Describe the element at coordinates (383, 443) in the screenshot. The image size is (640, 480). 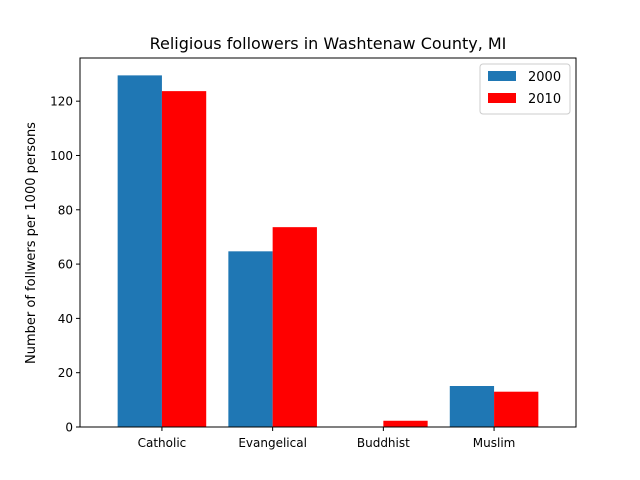
I see `x-tick-label-buddhist: Buddhist` at that location.